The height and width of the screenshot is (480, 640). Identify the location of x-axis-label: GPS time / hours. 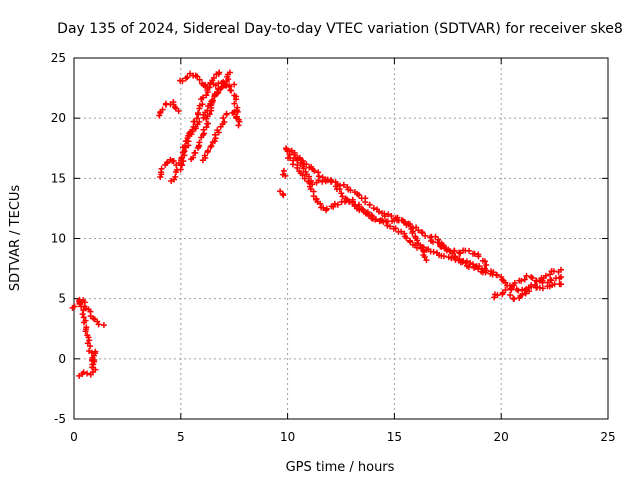
(340, 467).